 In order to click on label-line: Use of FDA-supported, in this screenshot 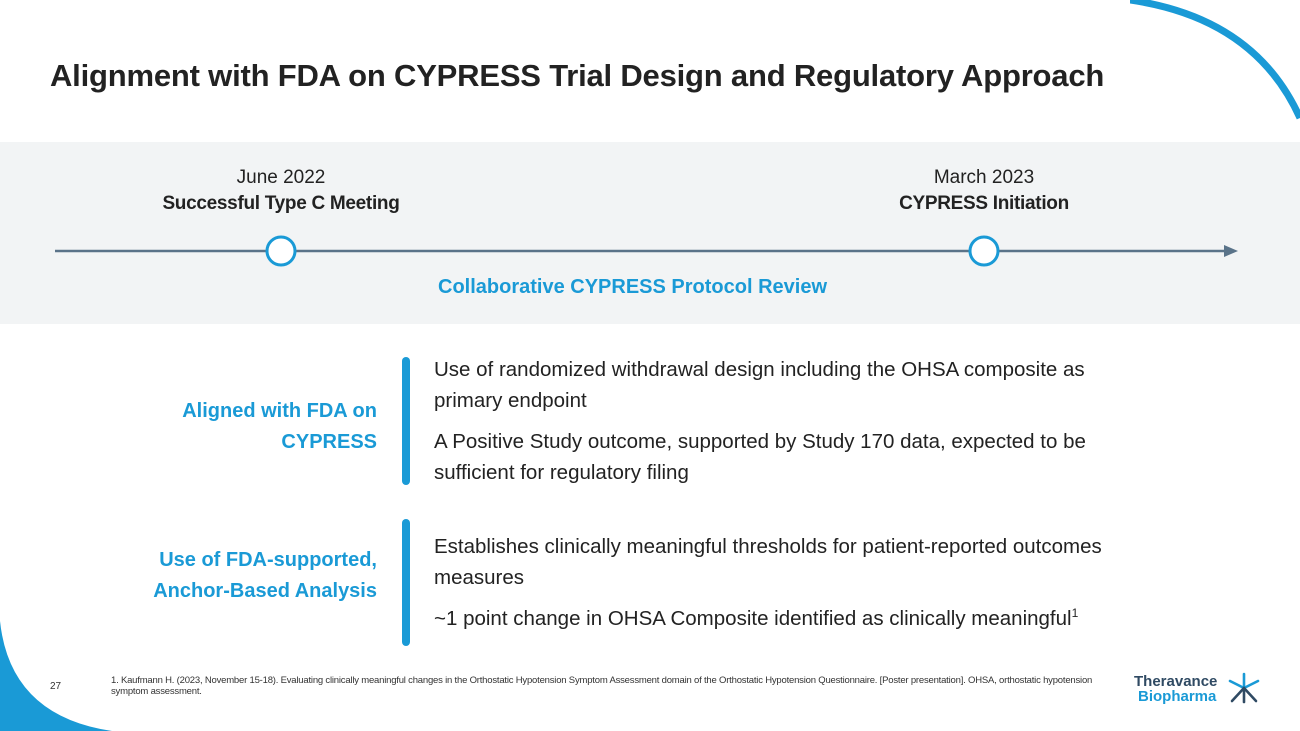, I will do `click(268, 560)`.